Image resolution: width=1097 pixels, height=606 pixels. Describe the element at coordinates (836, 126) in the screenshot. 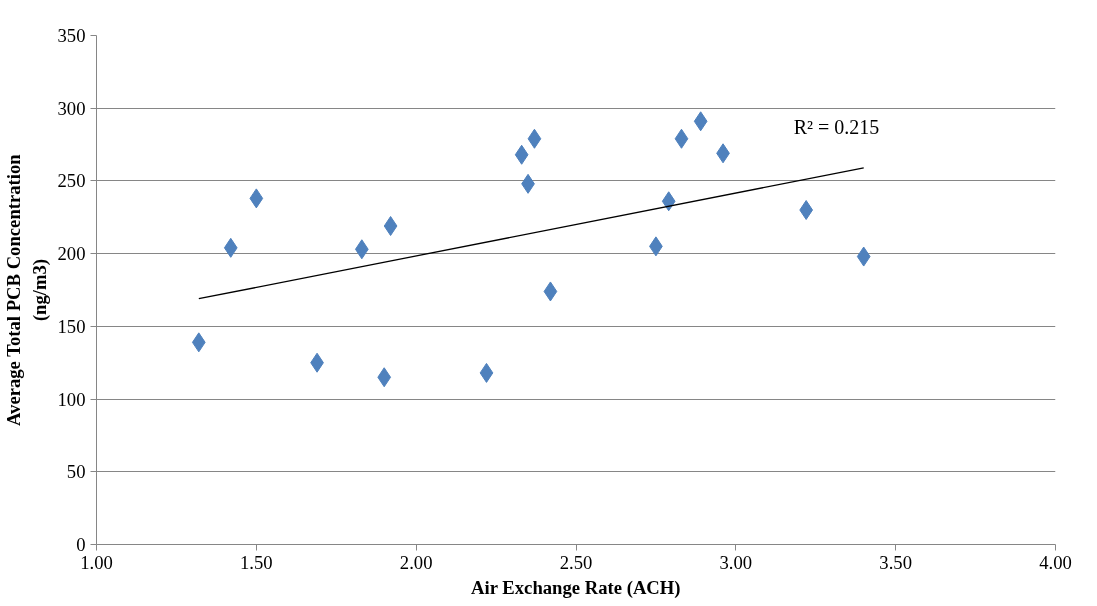

I see `annotation: R² = 0.215` at that location.